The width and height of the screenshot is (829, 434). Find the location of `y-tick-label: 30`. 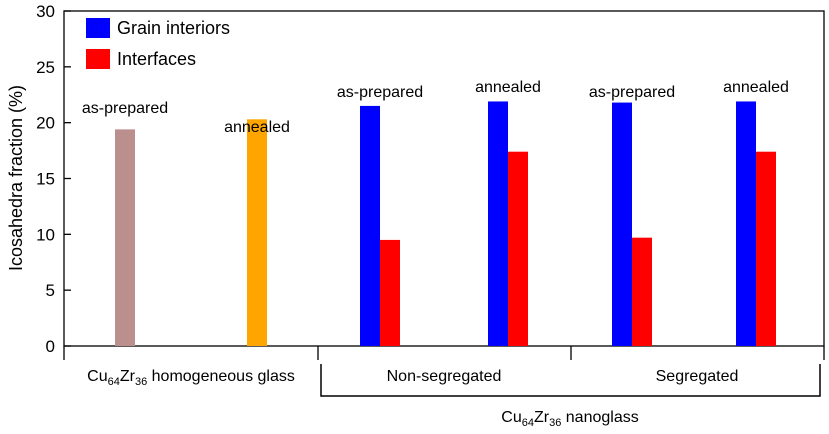

y-tick-label: 30 is located at coordinates (45, 11).